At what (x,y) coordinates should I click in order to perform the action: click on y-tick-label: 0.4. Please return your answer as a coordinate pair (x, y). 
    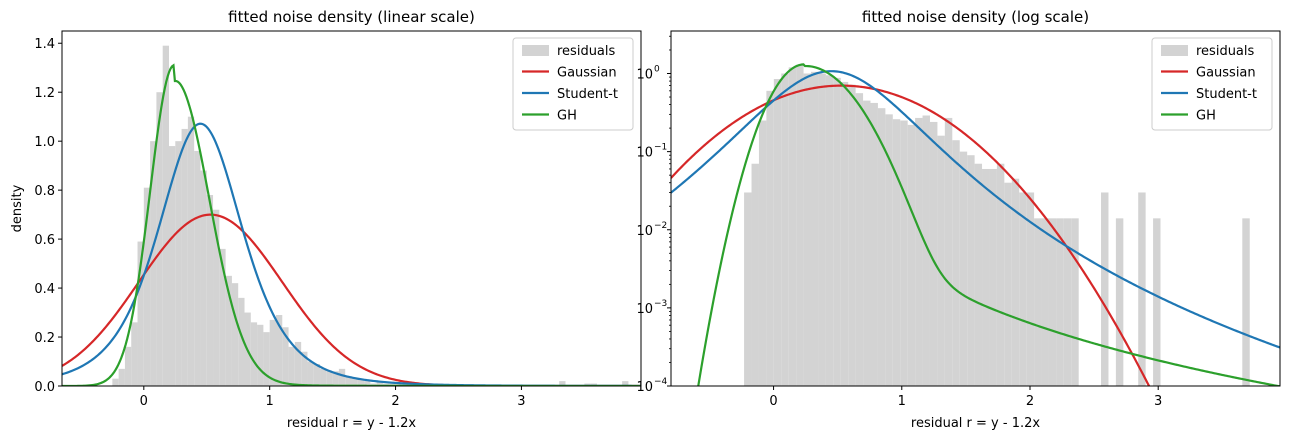
    Looking at the image, I should click on (44, 289).